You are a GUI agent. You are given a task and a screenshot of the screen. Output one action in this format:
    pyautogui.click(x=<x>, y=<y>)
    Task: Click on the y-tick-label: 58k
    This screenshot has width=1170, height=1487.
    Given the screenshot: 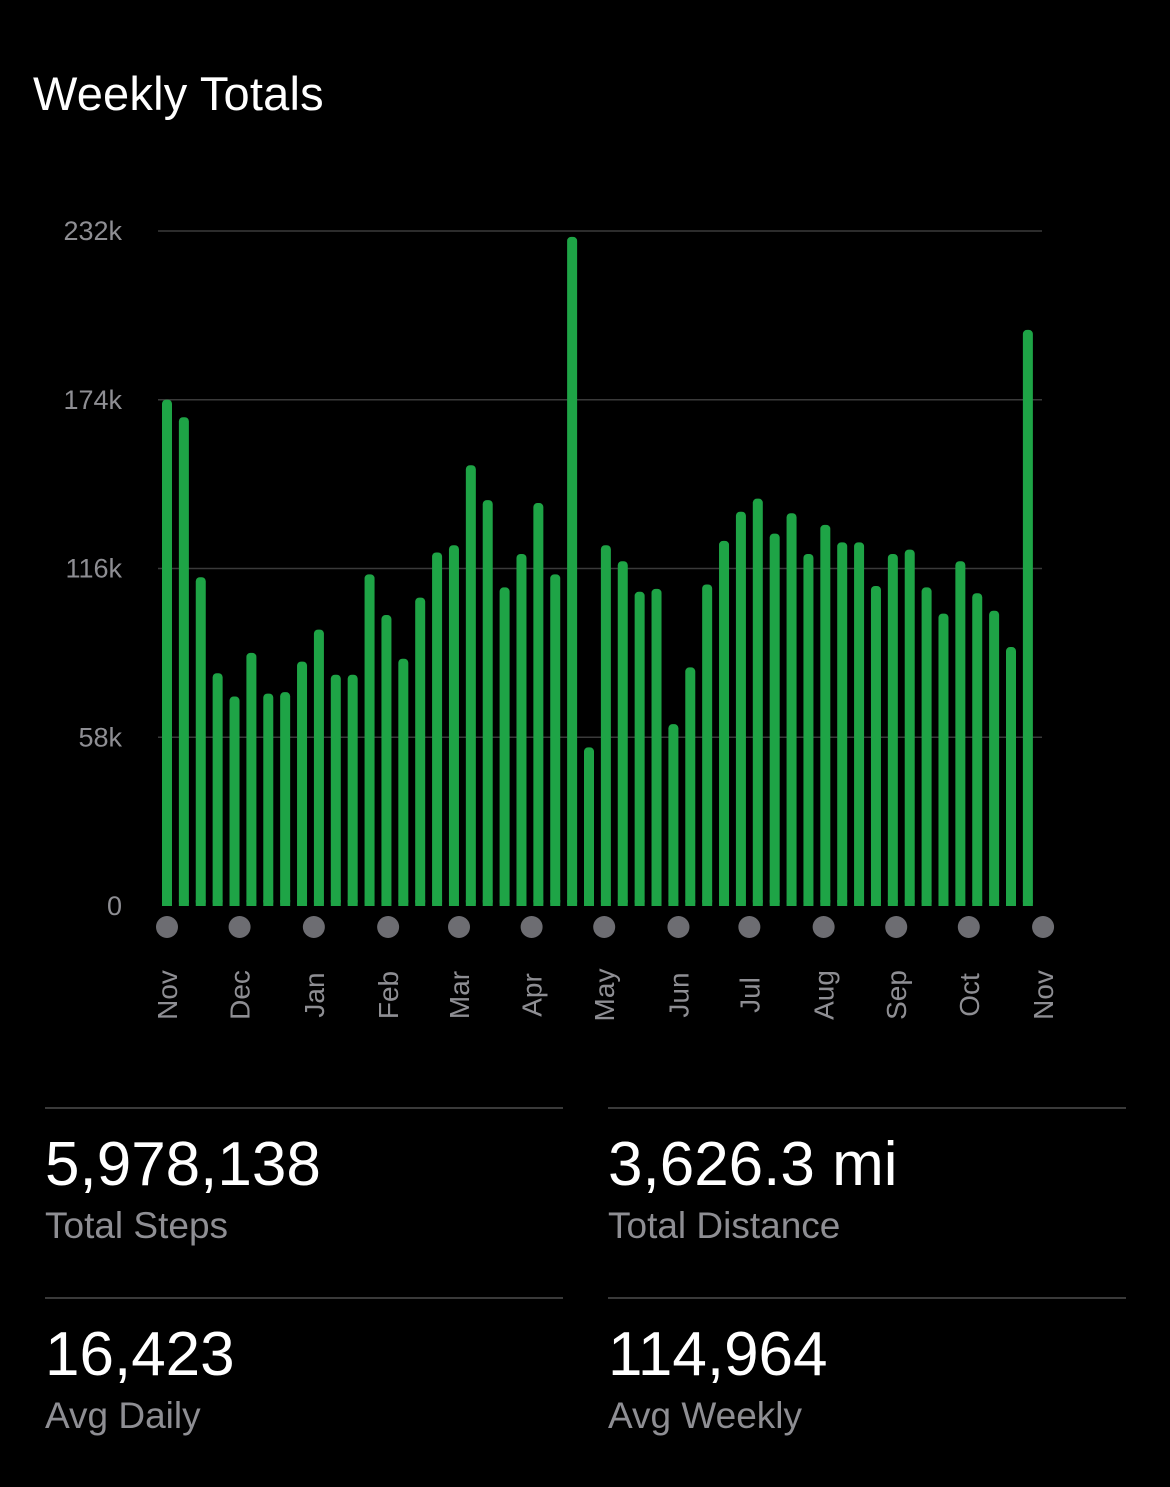 What is the action you would take?
    pyautogui.click(x=100, y=737)
    